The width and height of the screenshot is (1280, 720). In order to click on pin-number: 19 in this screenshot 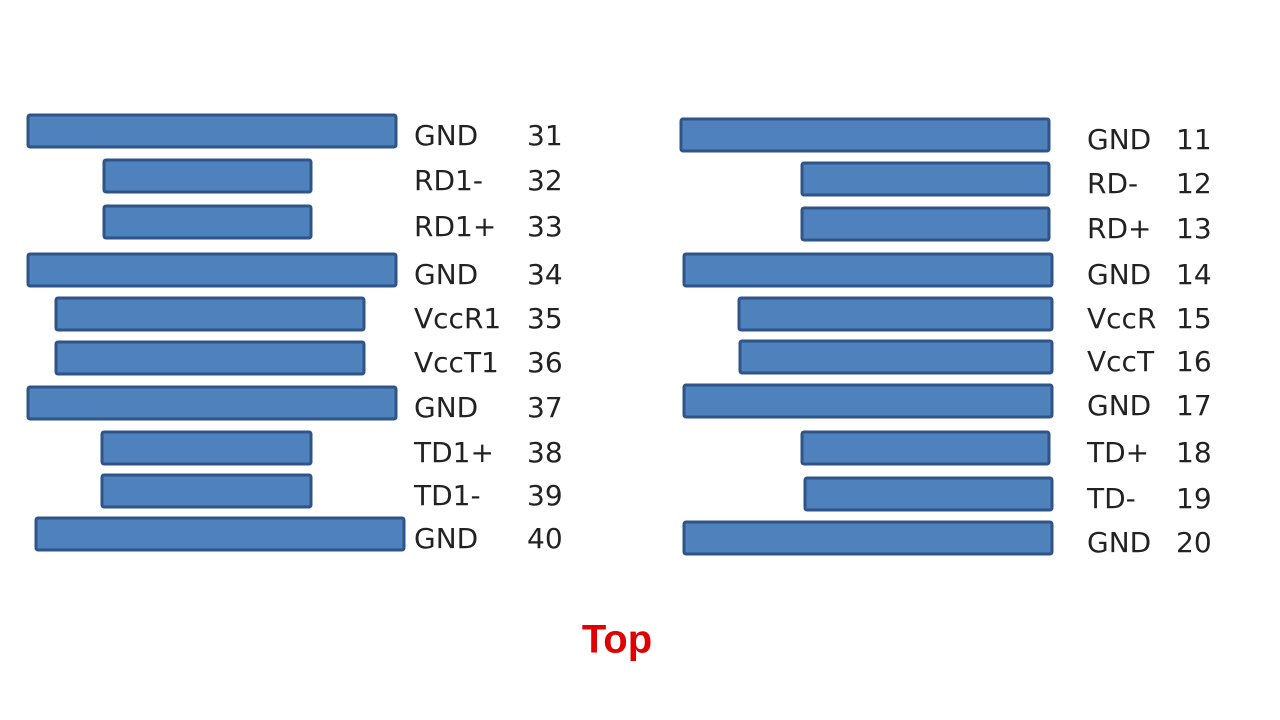, I will do `click(1194, 498)`.